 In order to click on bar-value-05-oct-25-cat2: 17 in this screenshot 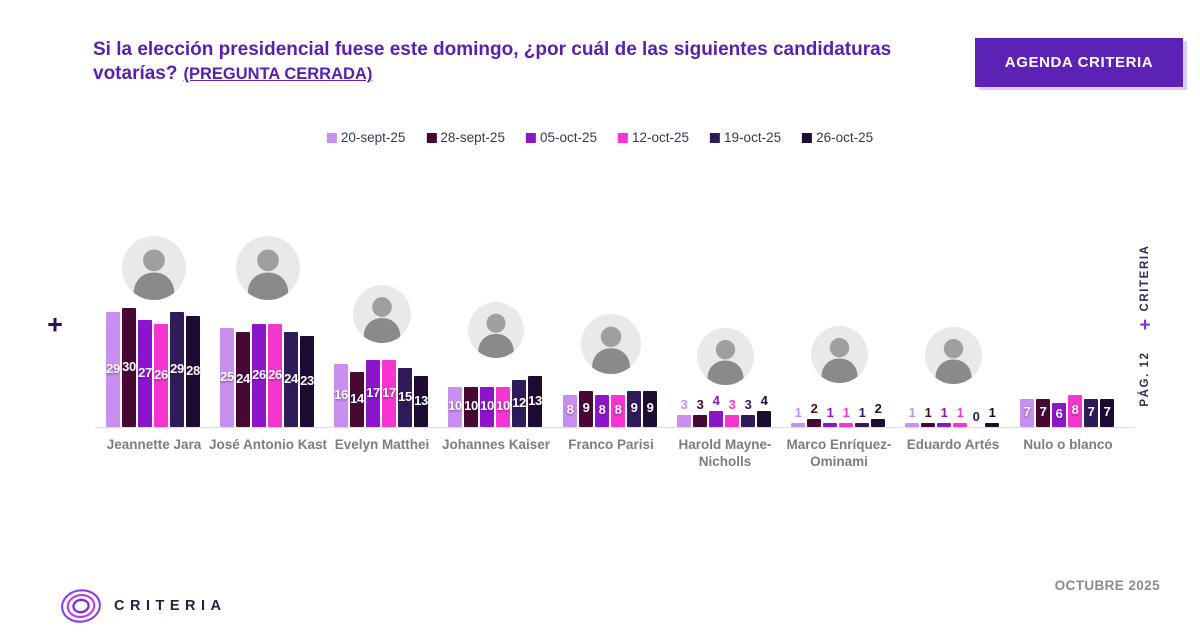, I will do `click(373, 392)`.